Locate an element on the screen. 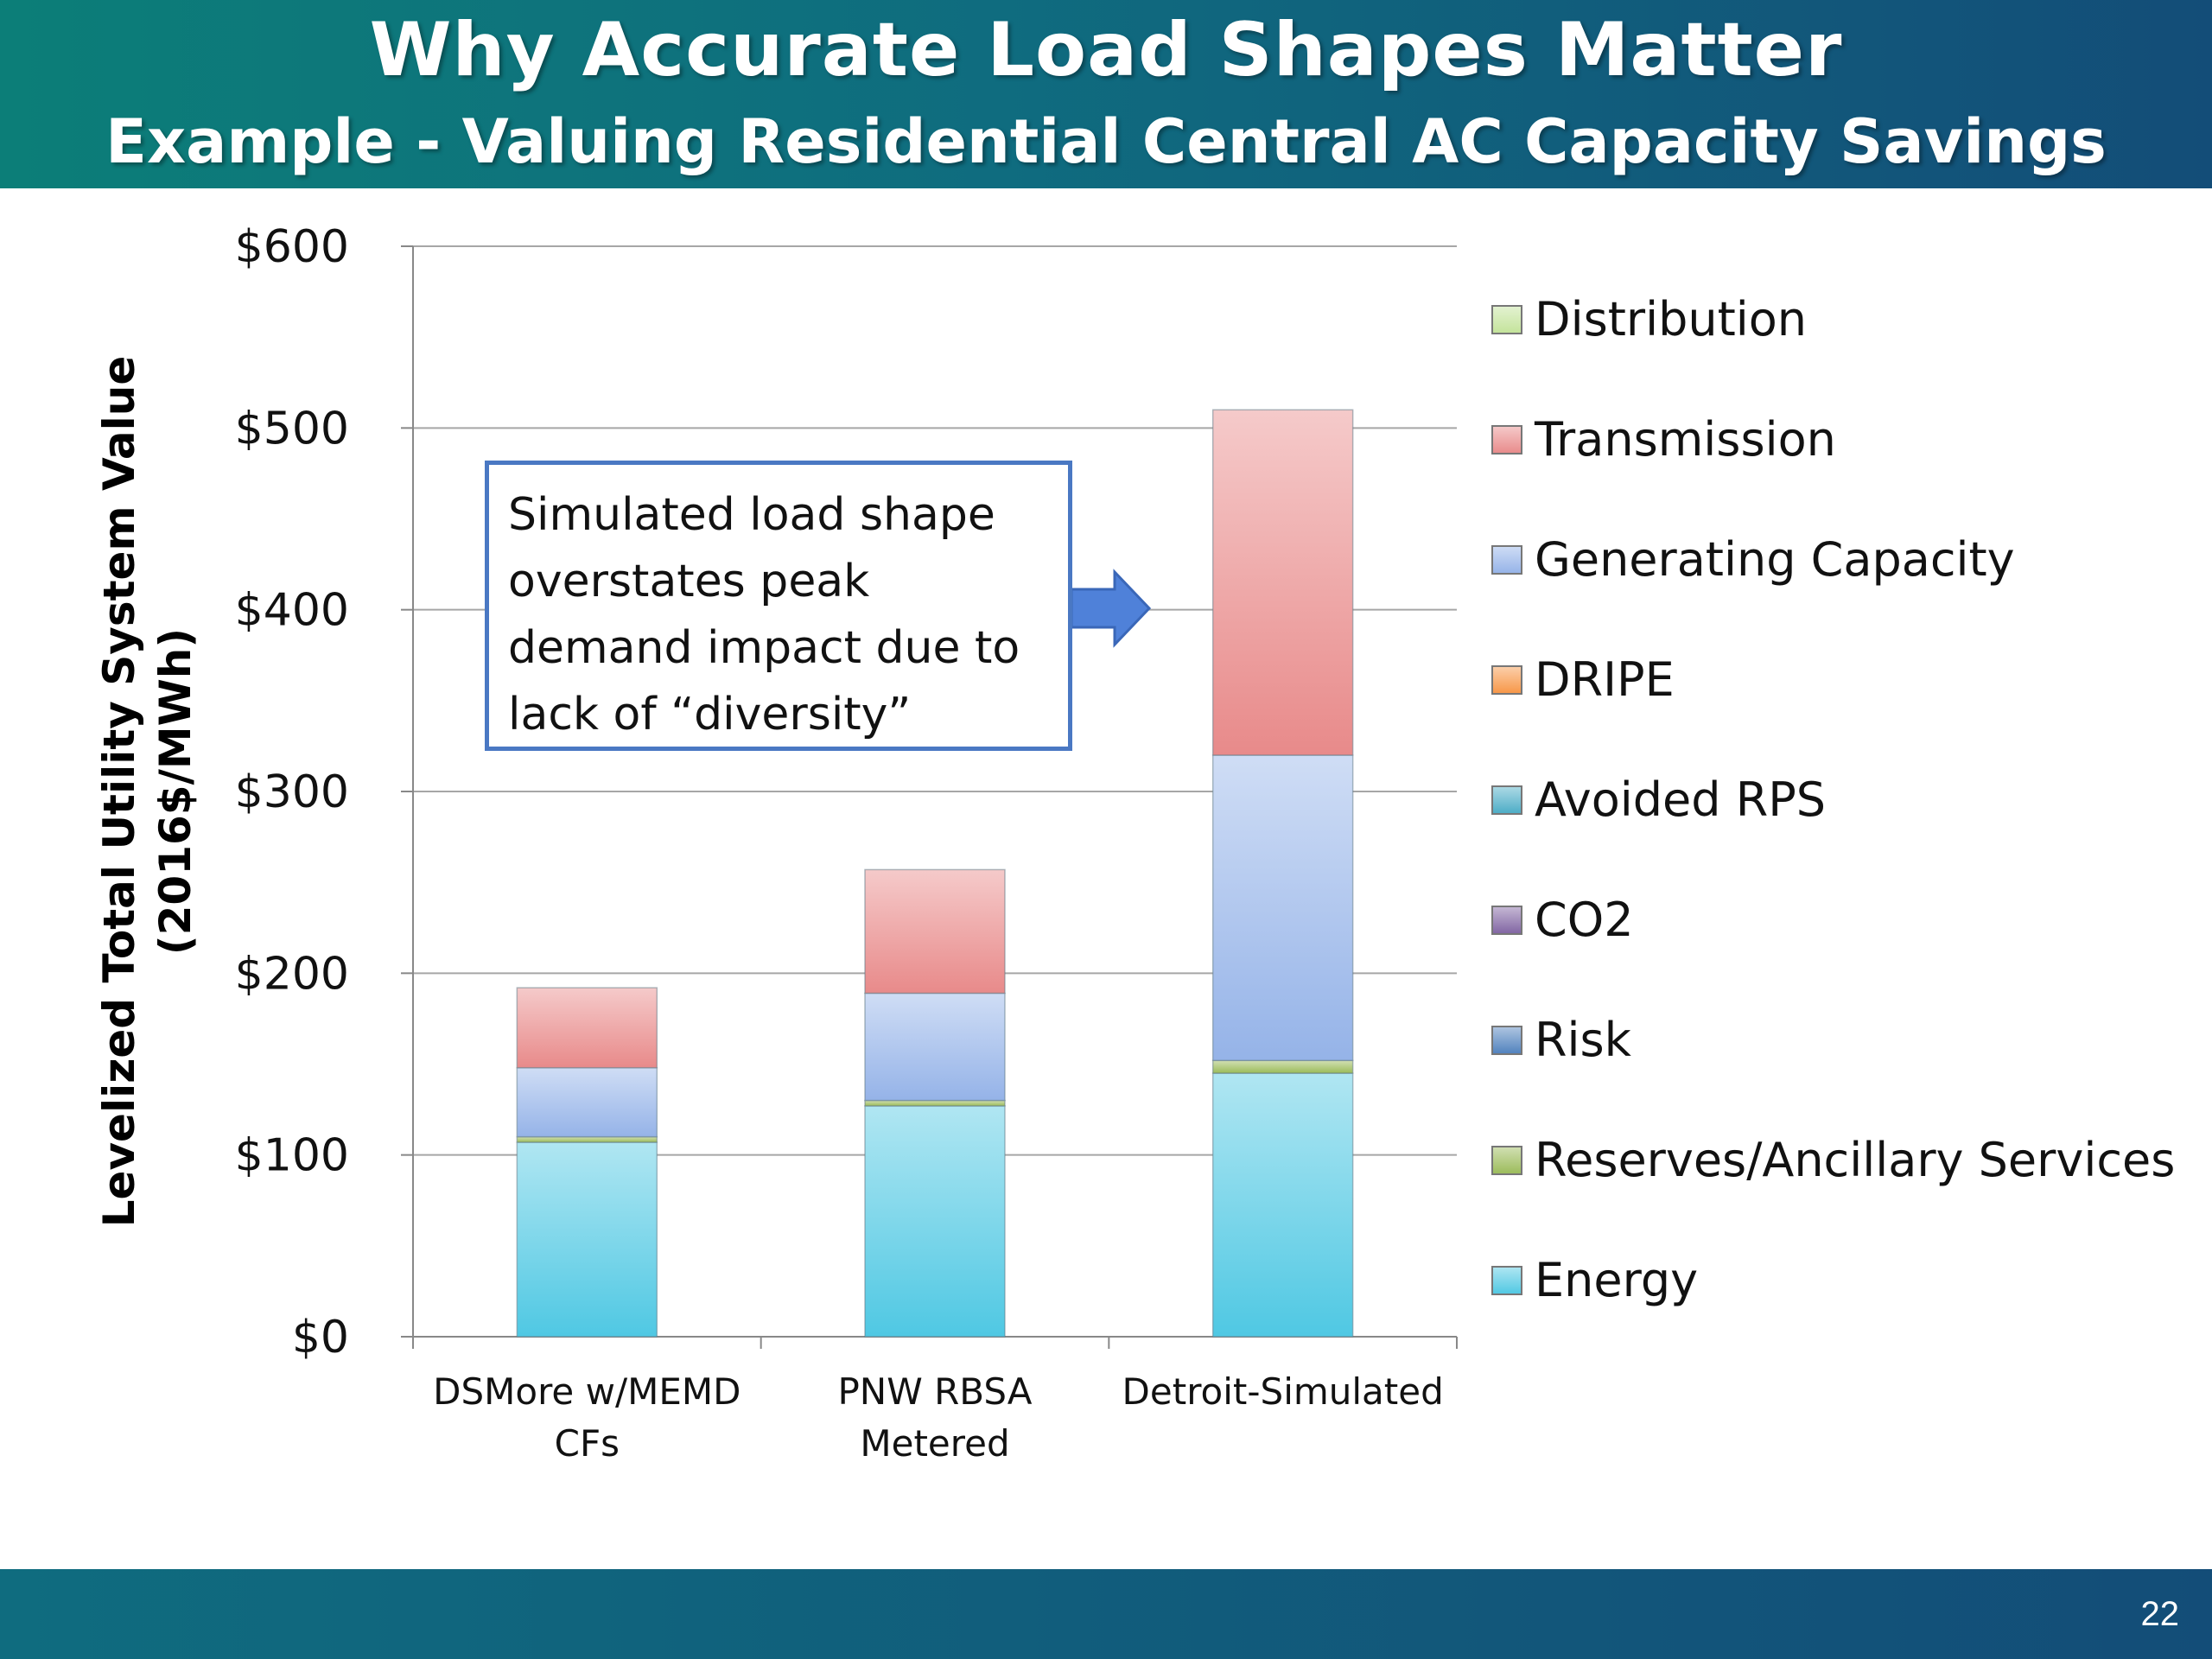 This screenshot has height=1659, width=2212. x-category-label: Detroit-Simulated is located at coordinates (1283, 1391).